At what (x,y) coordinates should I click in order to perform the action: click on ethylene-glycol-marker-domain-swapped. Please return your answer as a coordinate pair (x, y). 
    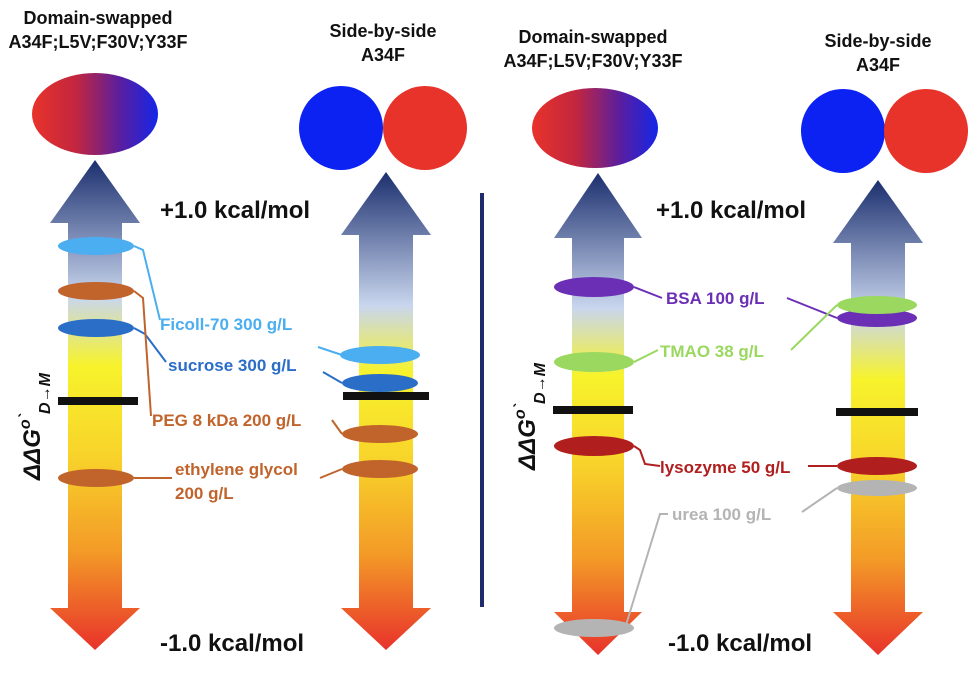
    Looking at the image, I should click on (96, 478).